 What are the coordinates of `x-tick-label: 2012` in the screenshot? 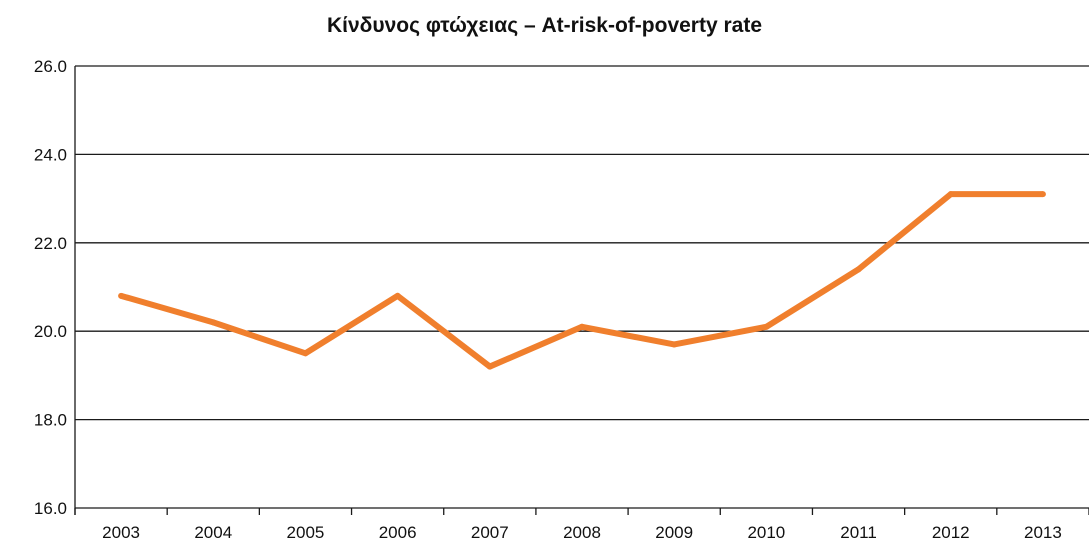 It's located at (951, 532).